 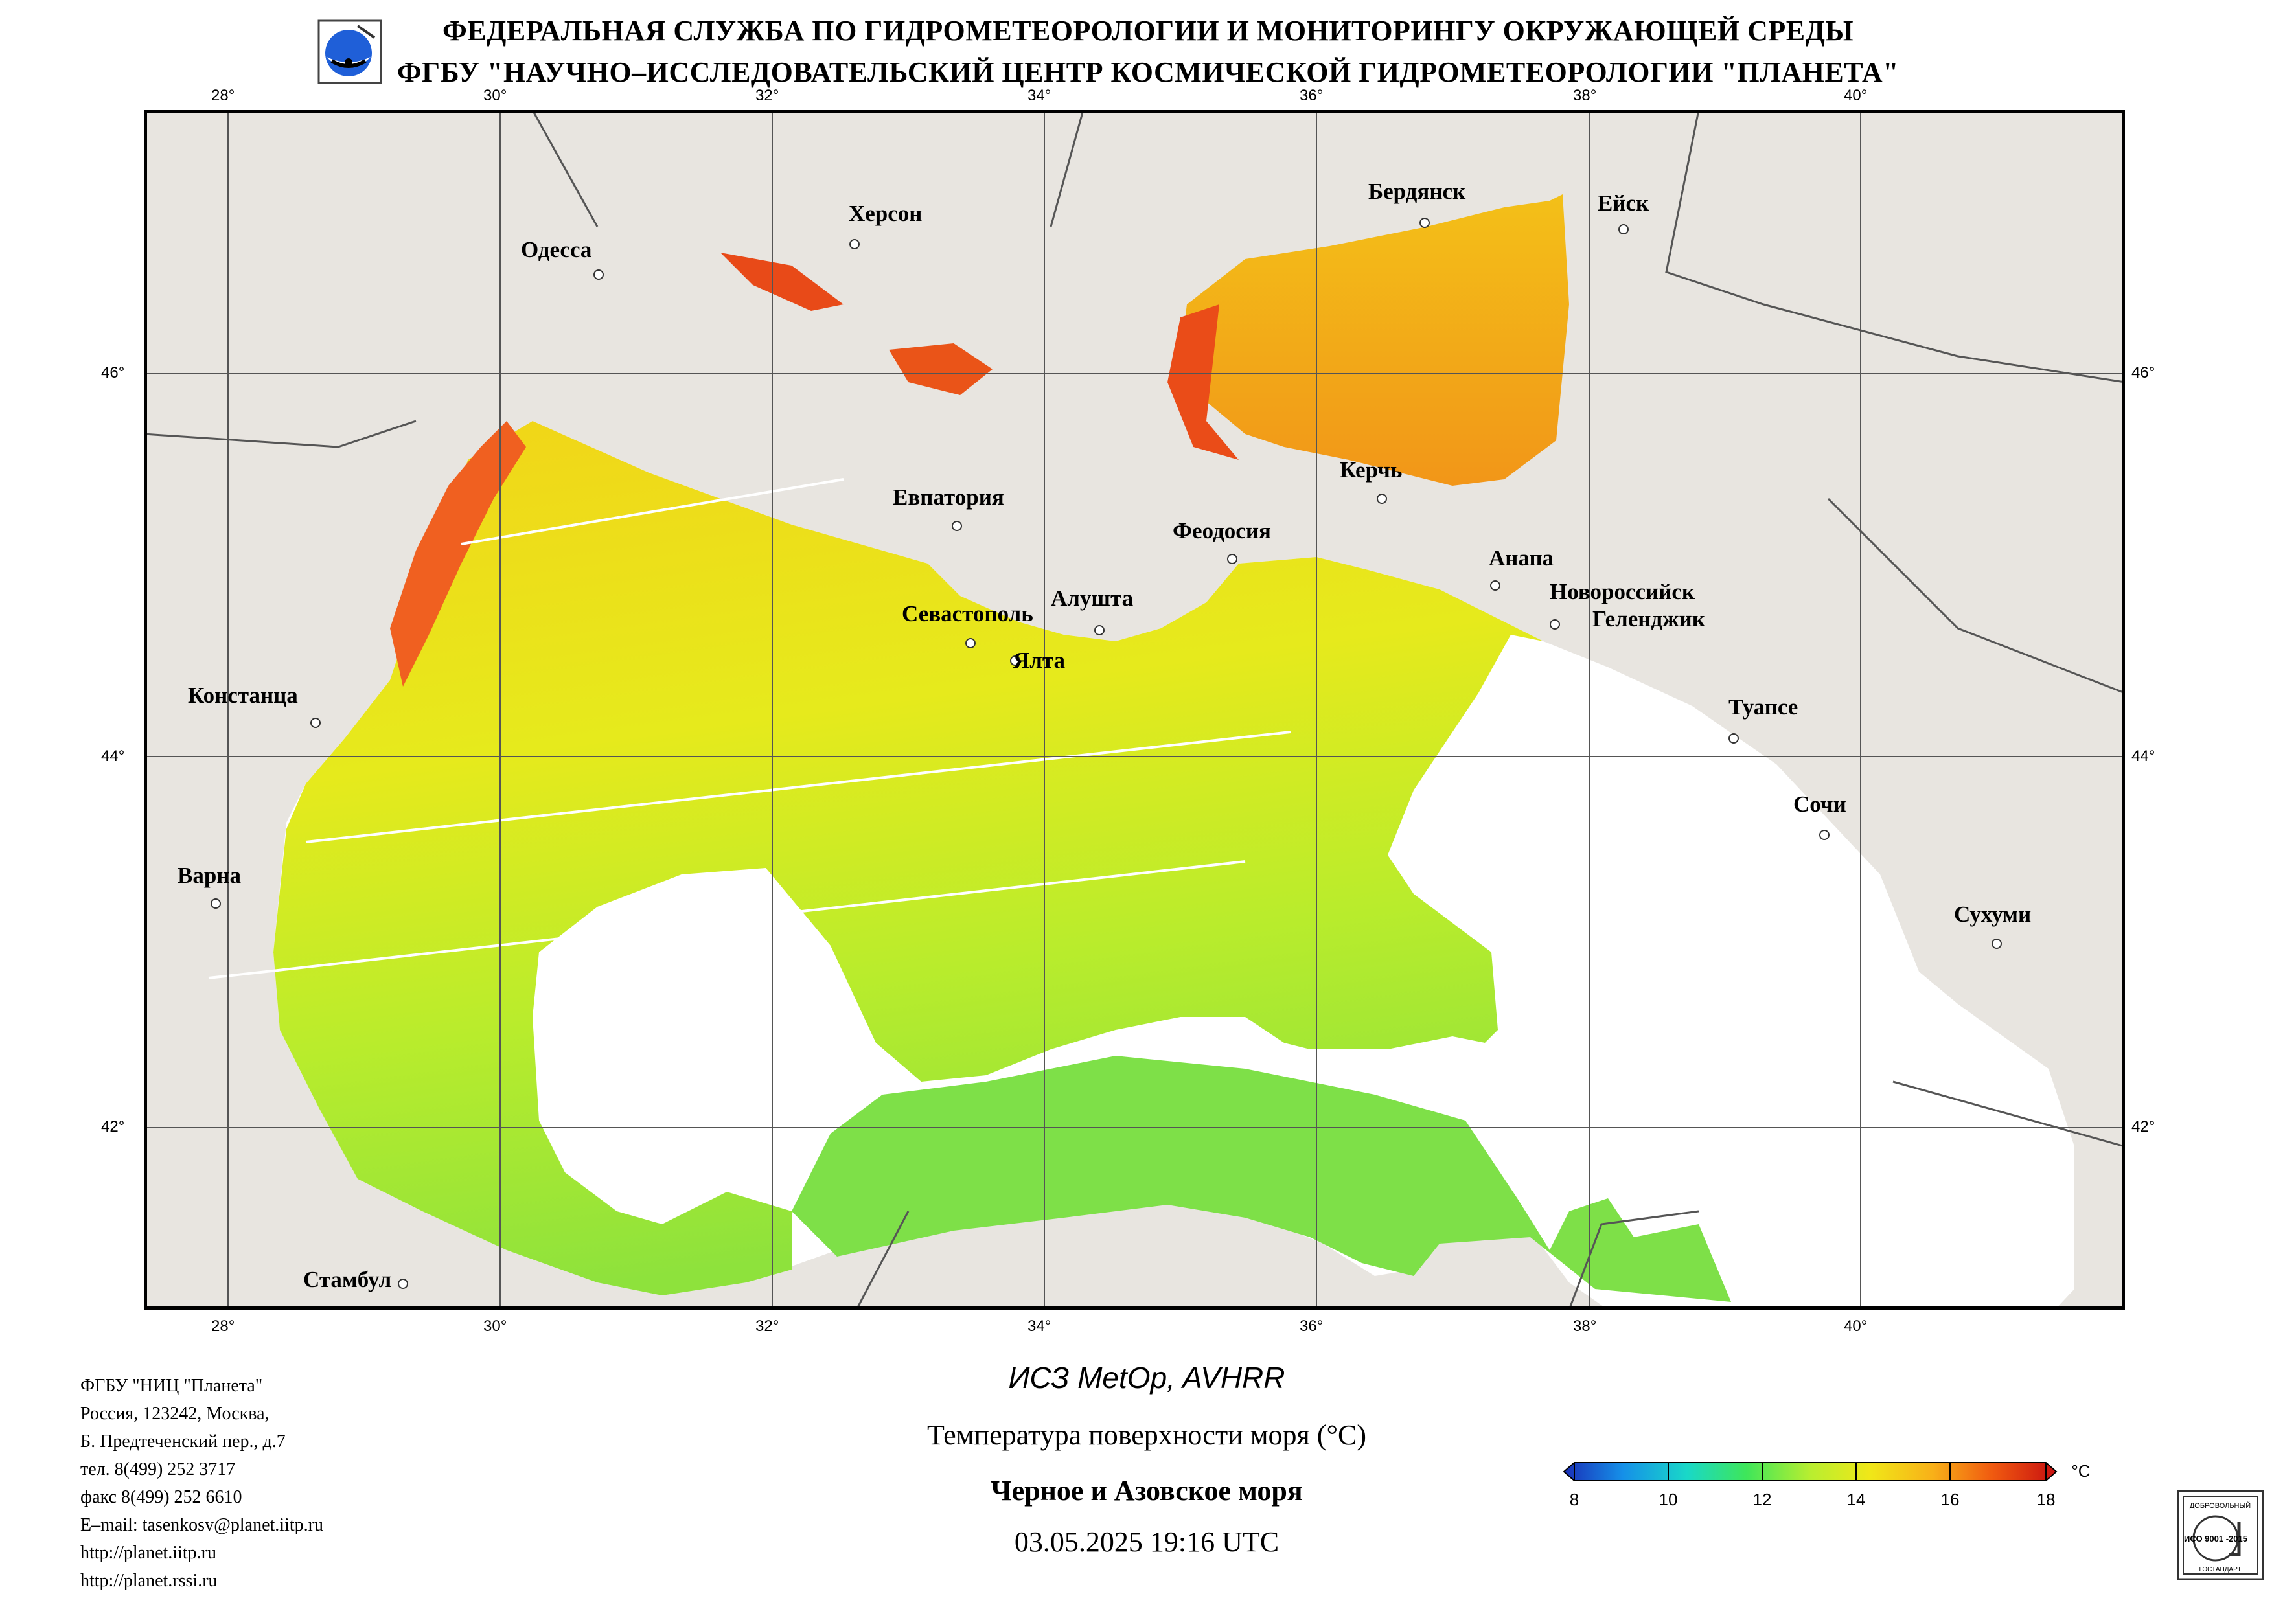 What do you see at coordinates (243, 695) in the screenshot?
I see `city-label: Констанца` at bounding box center [243, 695].